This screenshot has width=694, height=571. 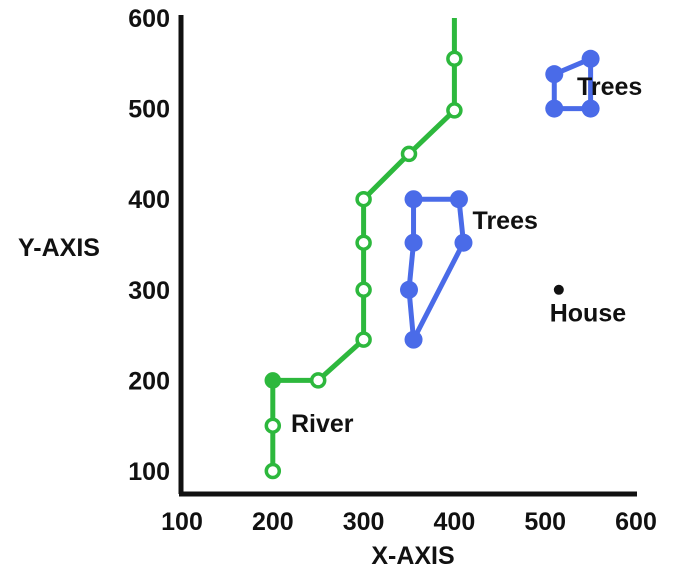 I want to click on y-axis-title: Y-AXIS, so click(x=59, y=248).